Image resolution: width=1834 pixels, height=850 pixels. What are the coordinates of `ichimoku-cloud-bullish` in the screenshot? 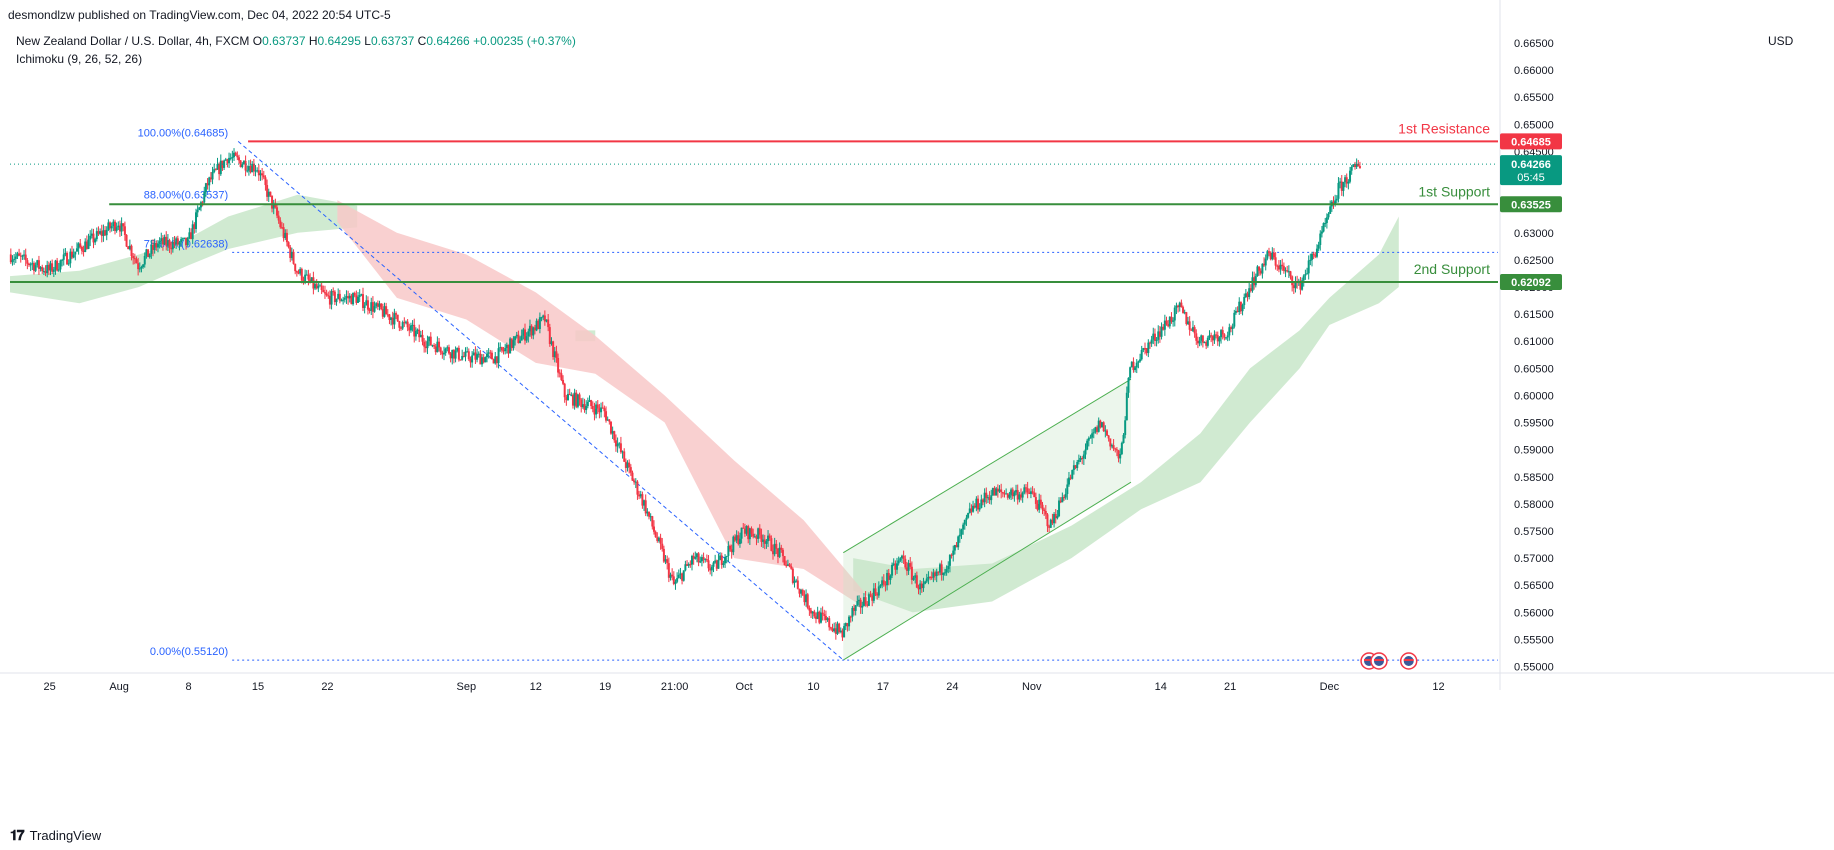 It's located at (184, 249).